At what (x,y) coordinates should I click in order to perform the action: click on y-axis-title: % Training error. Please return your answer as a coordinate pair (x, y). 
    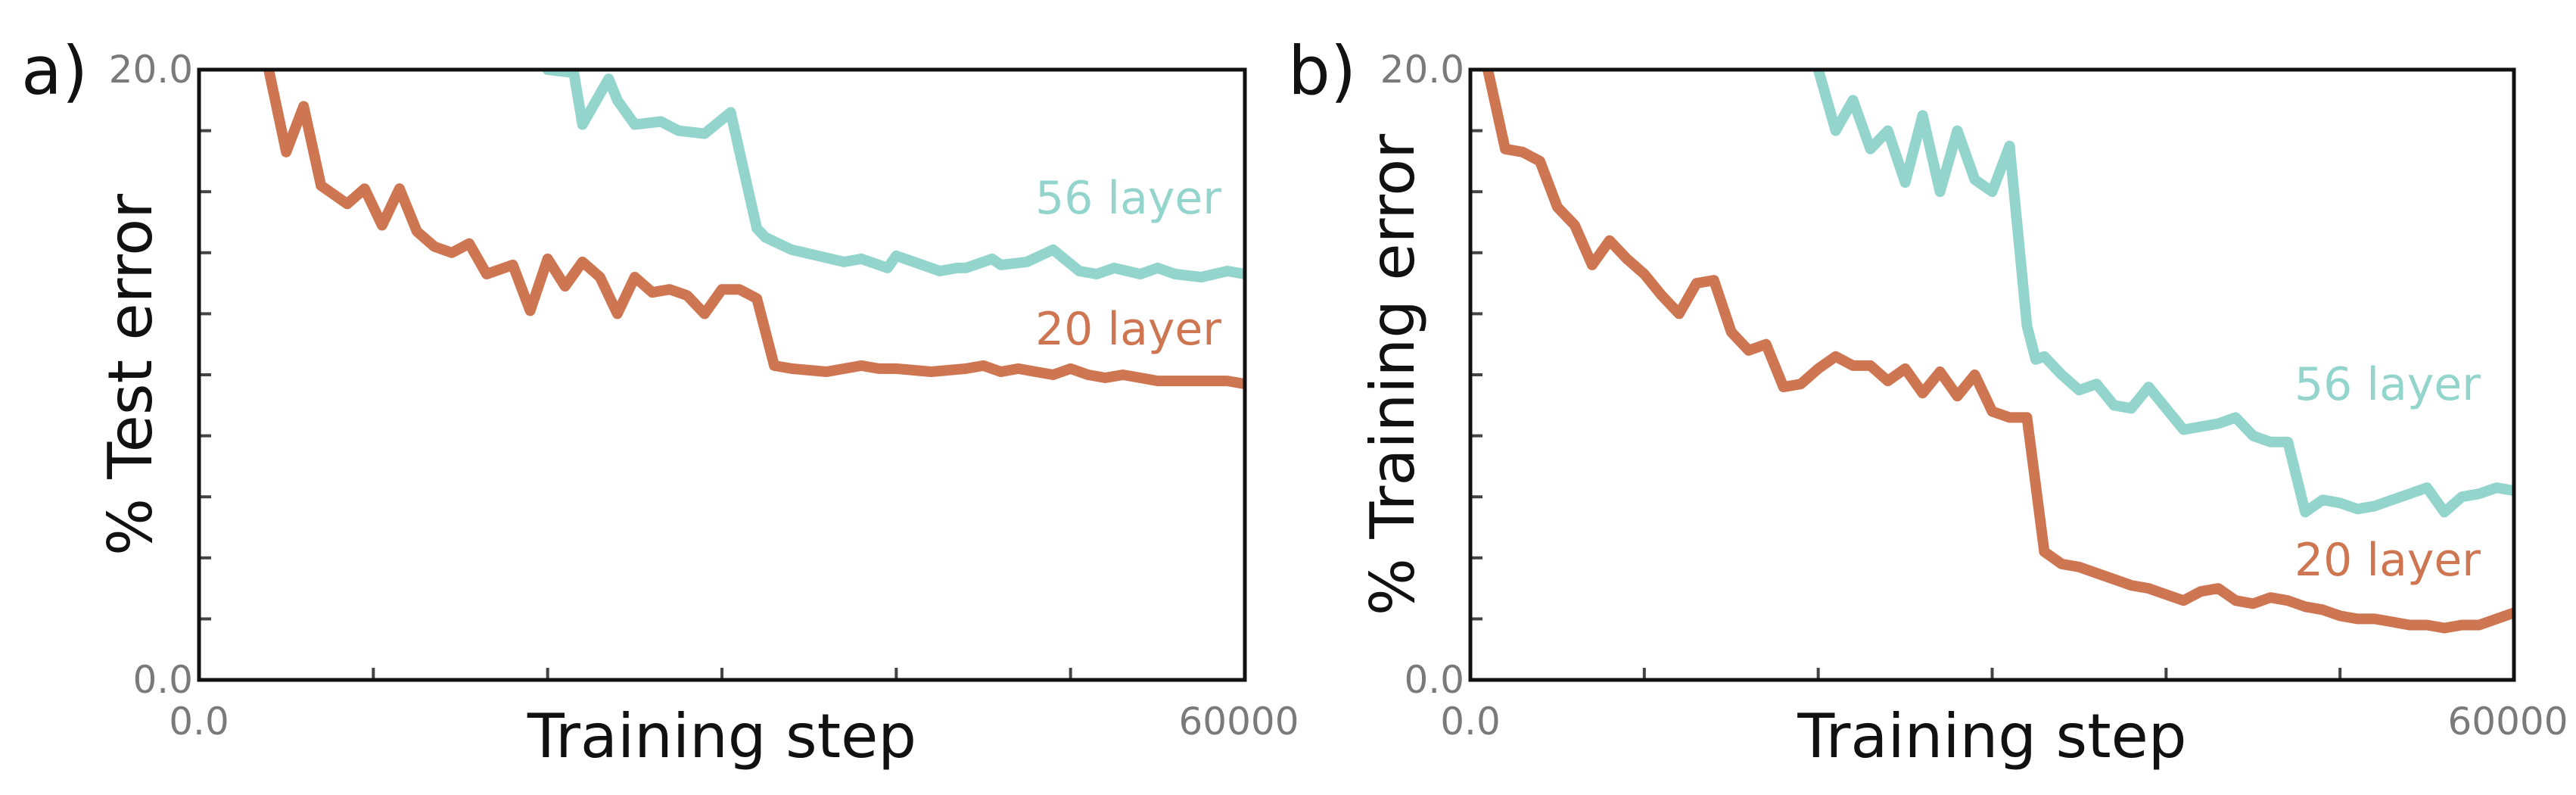
    Looking at the image, I should click on (1393, 375).